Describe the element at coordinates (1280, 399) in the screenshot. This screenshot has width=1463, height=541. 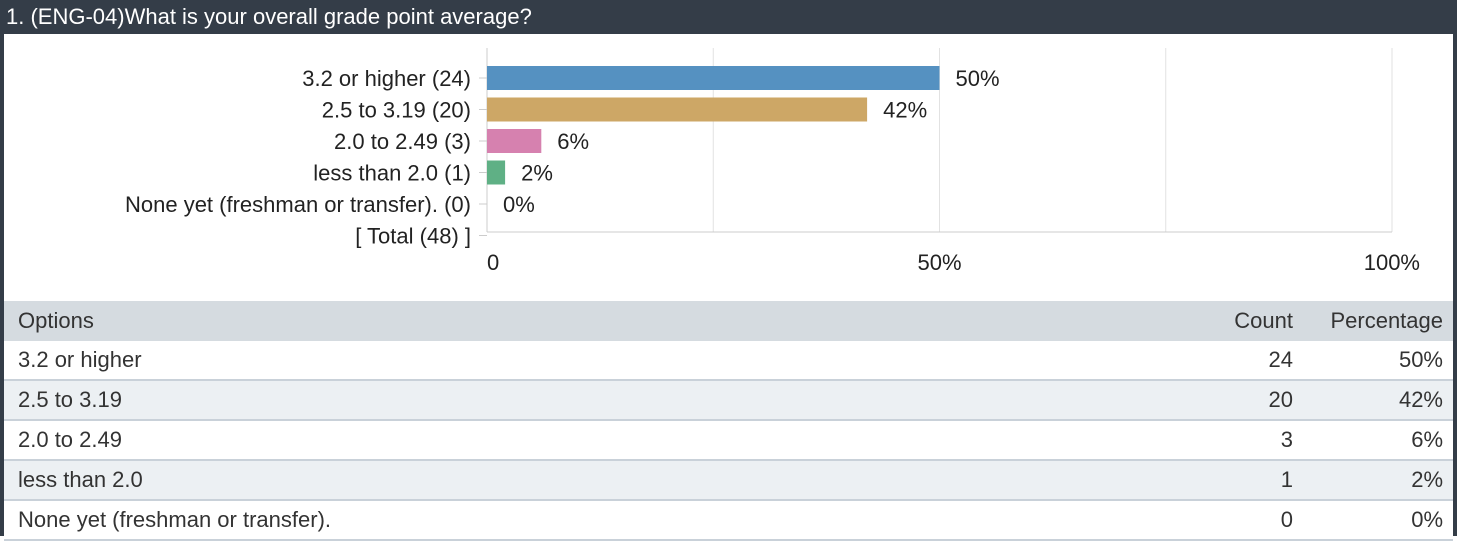
I see `count-cell: 20` at that location.